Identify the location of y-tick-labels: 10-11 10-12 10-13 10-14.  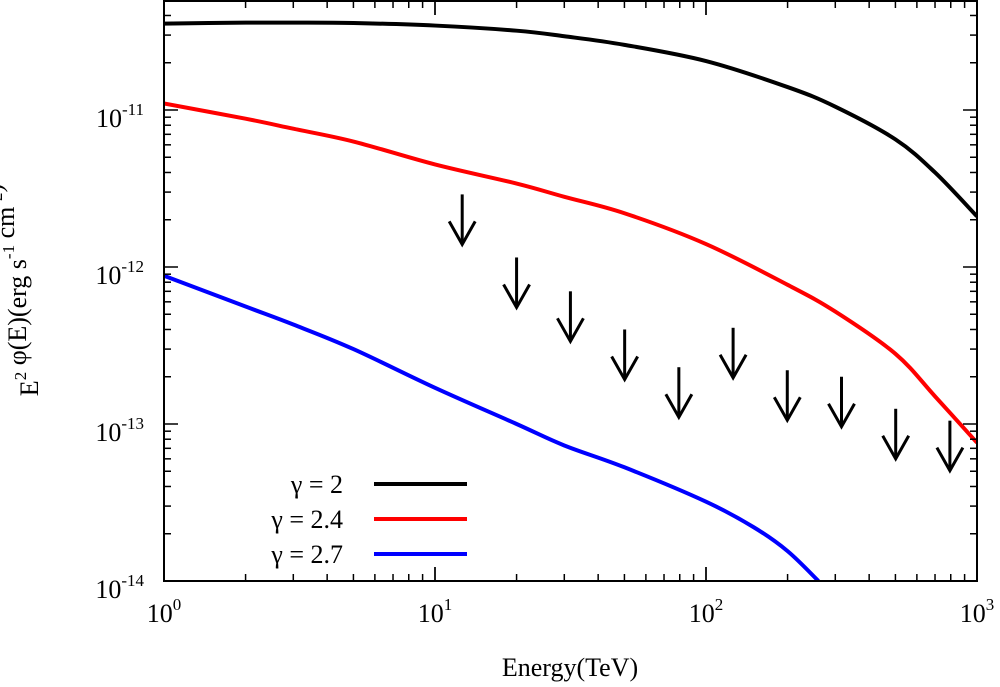
(119, 352).